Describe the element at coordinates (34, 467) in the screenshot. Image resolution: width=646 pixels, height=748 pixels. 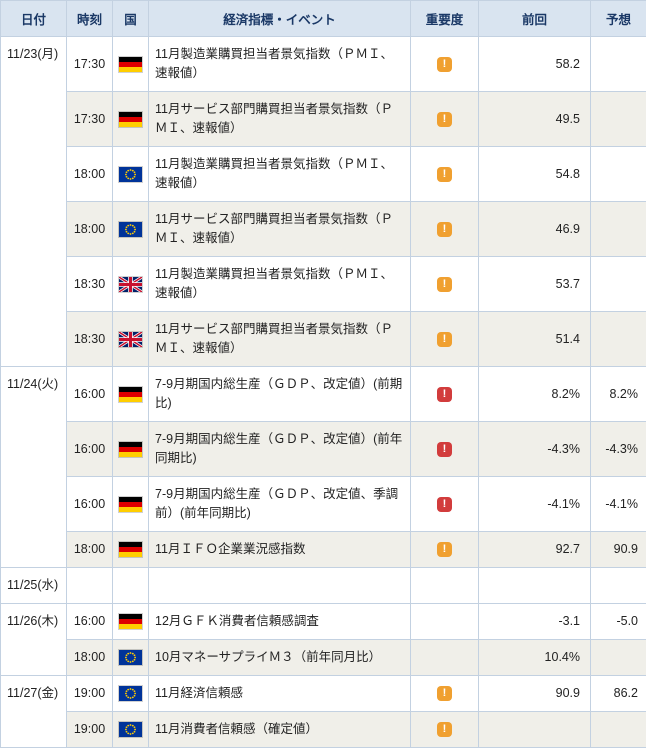
I see `date-cell: 11/24(火)` at that location.